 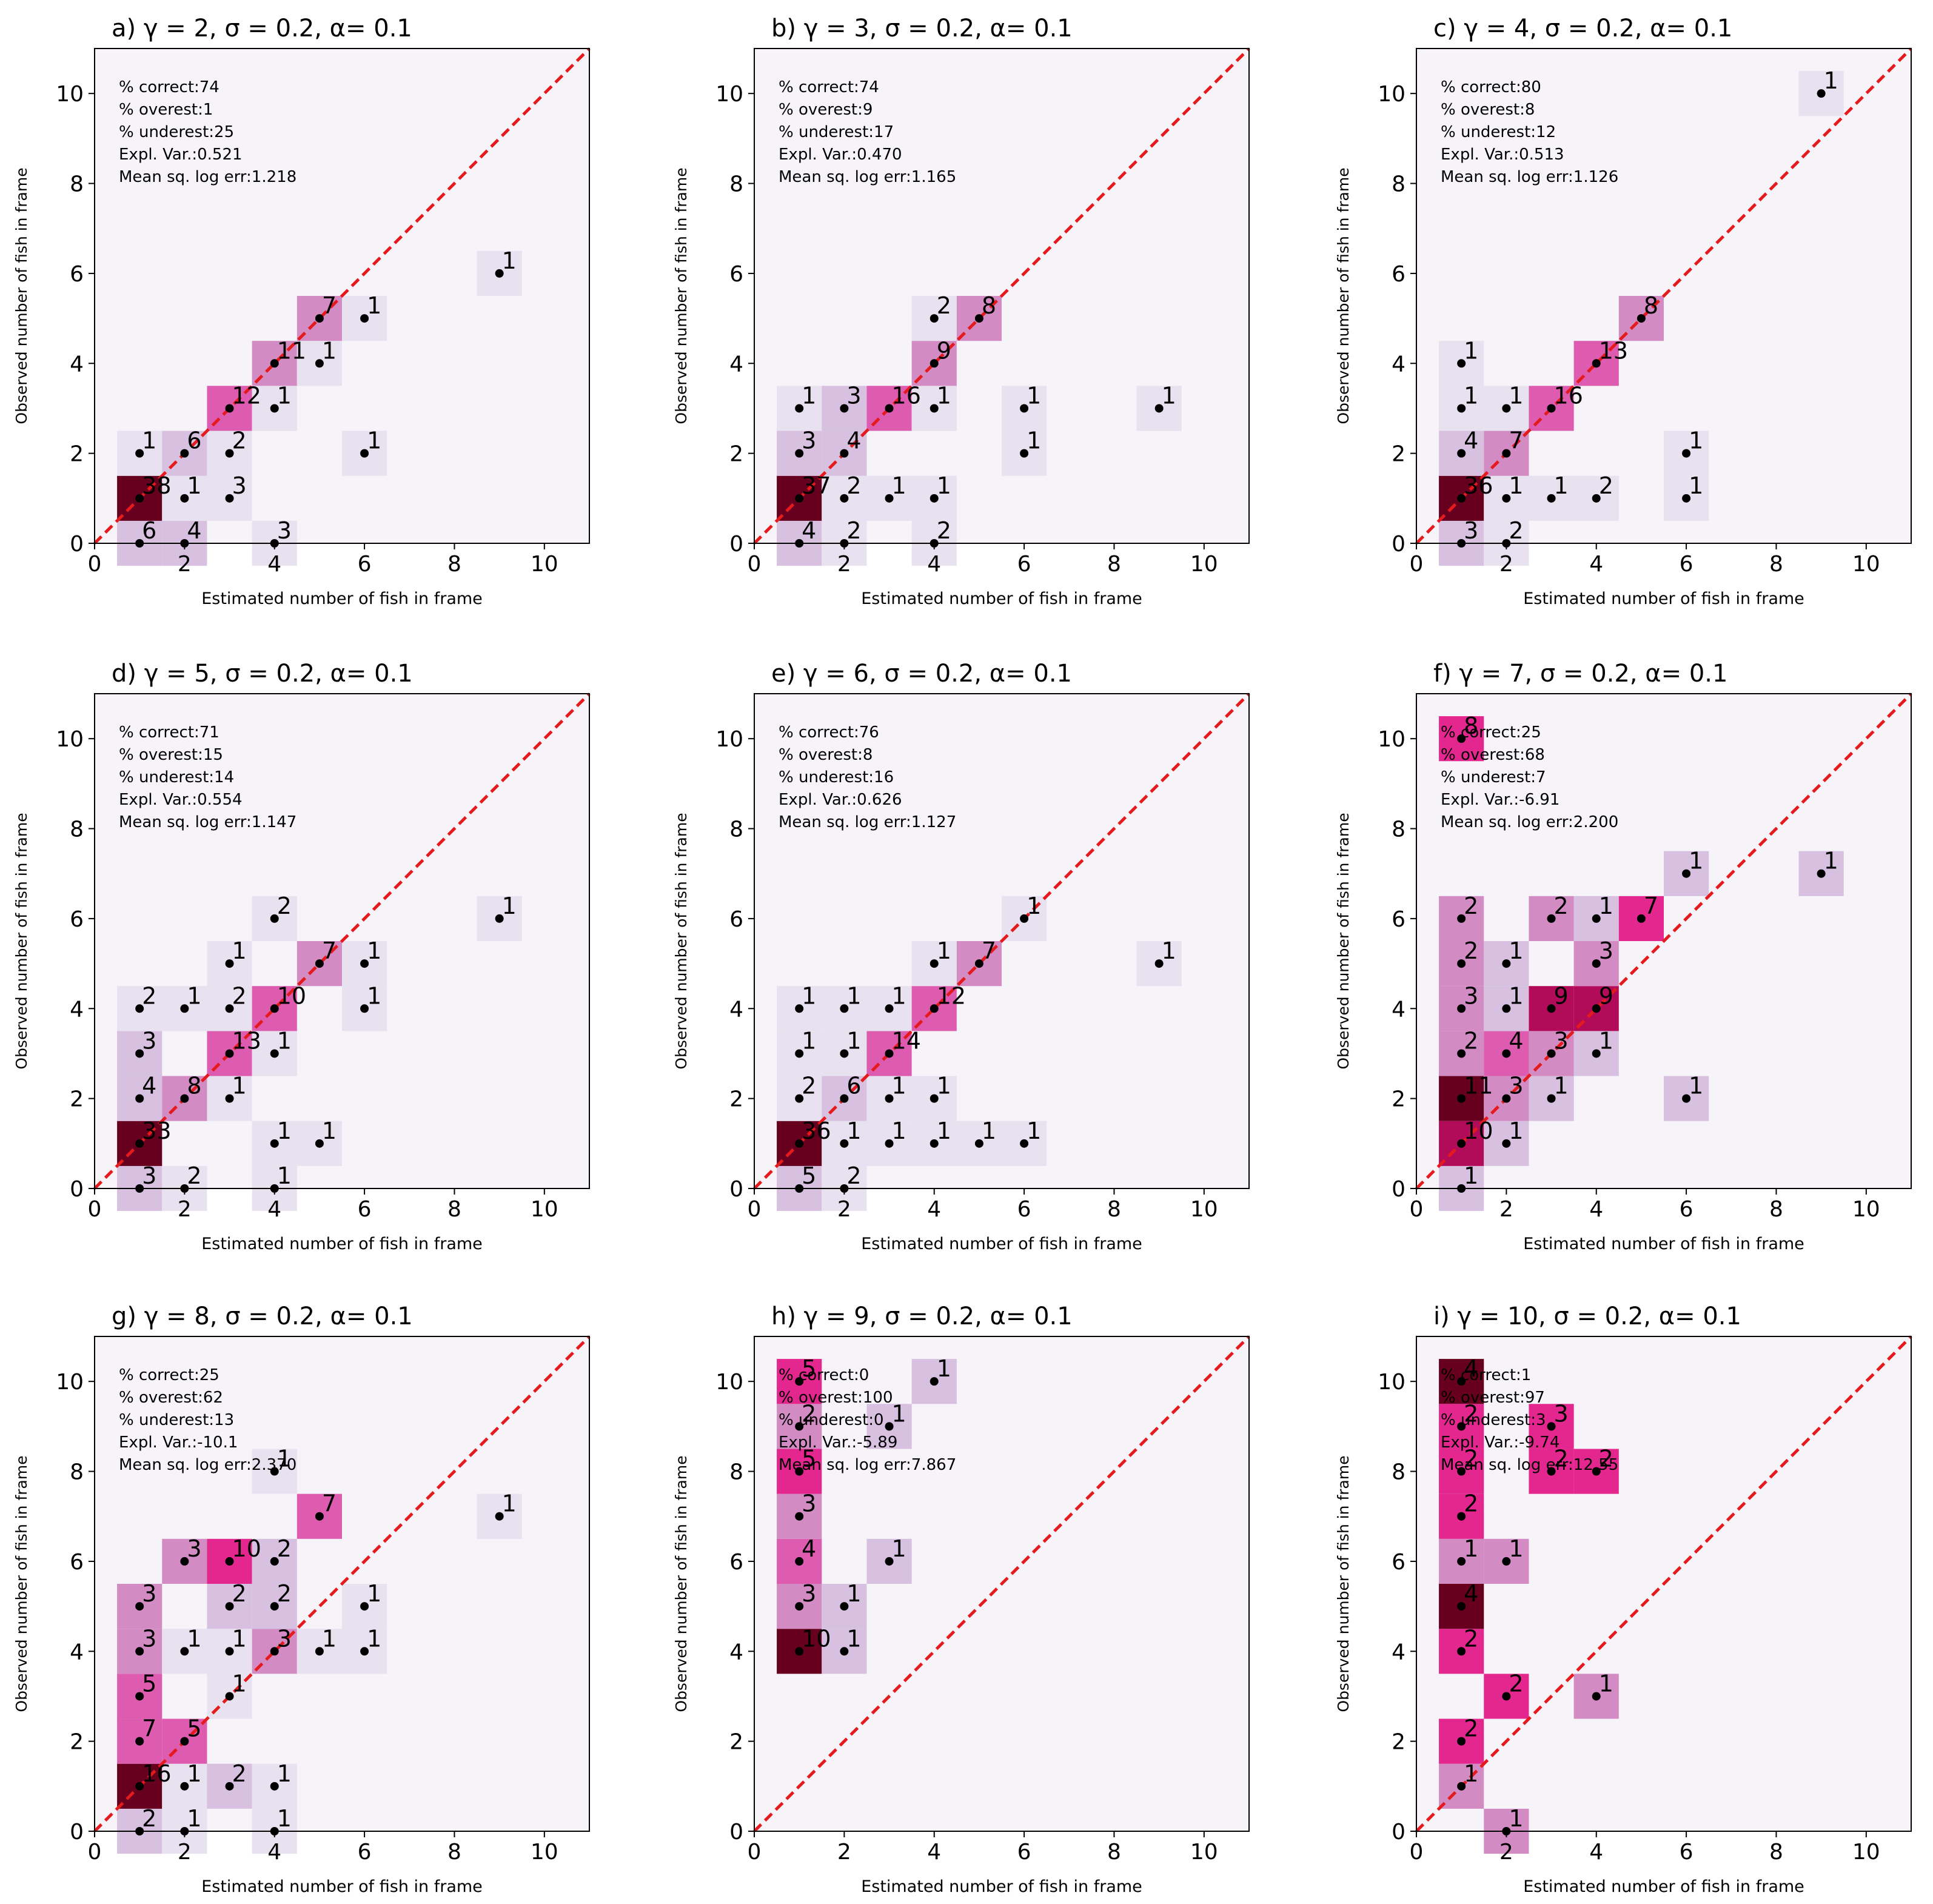 I want to click on y-tick-label: 0, so click(x=1398, y=1189).